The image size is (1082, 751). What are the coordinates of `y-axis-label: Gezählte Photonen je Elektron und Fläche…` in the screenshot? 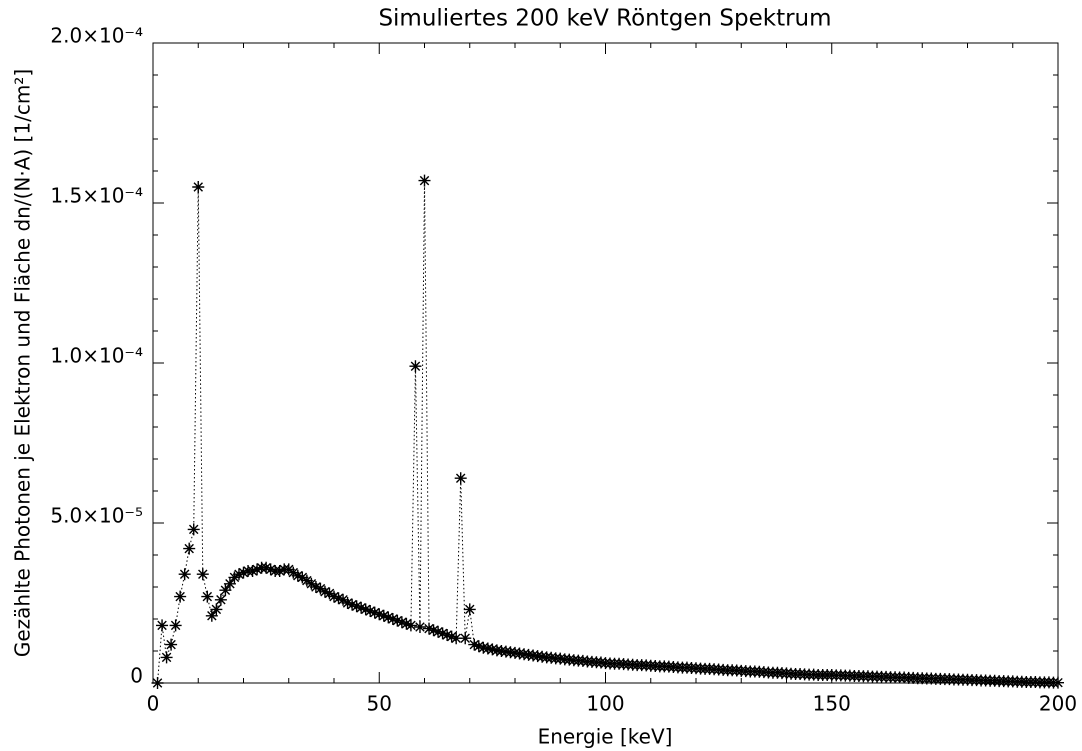 It's located at (23, 363).